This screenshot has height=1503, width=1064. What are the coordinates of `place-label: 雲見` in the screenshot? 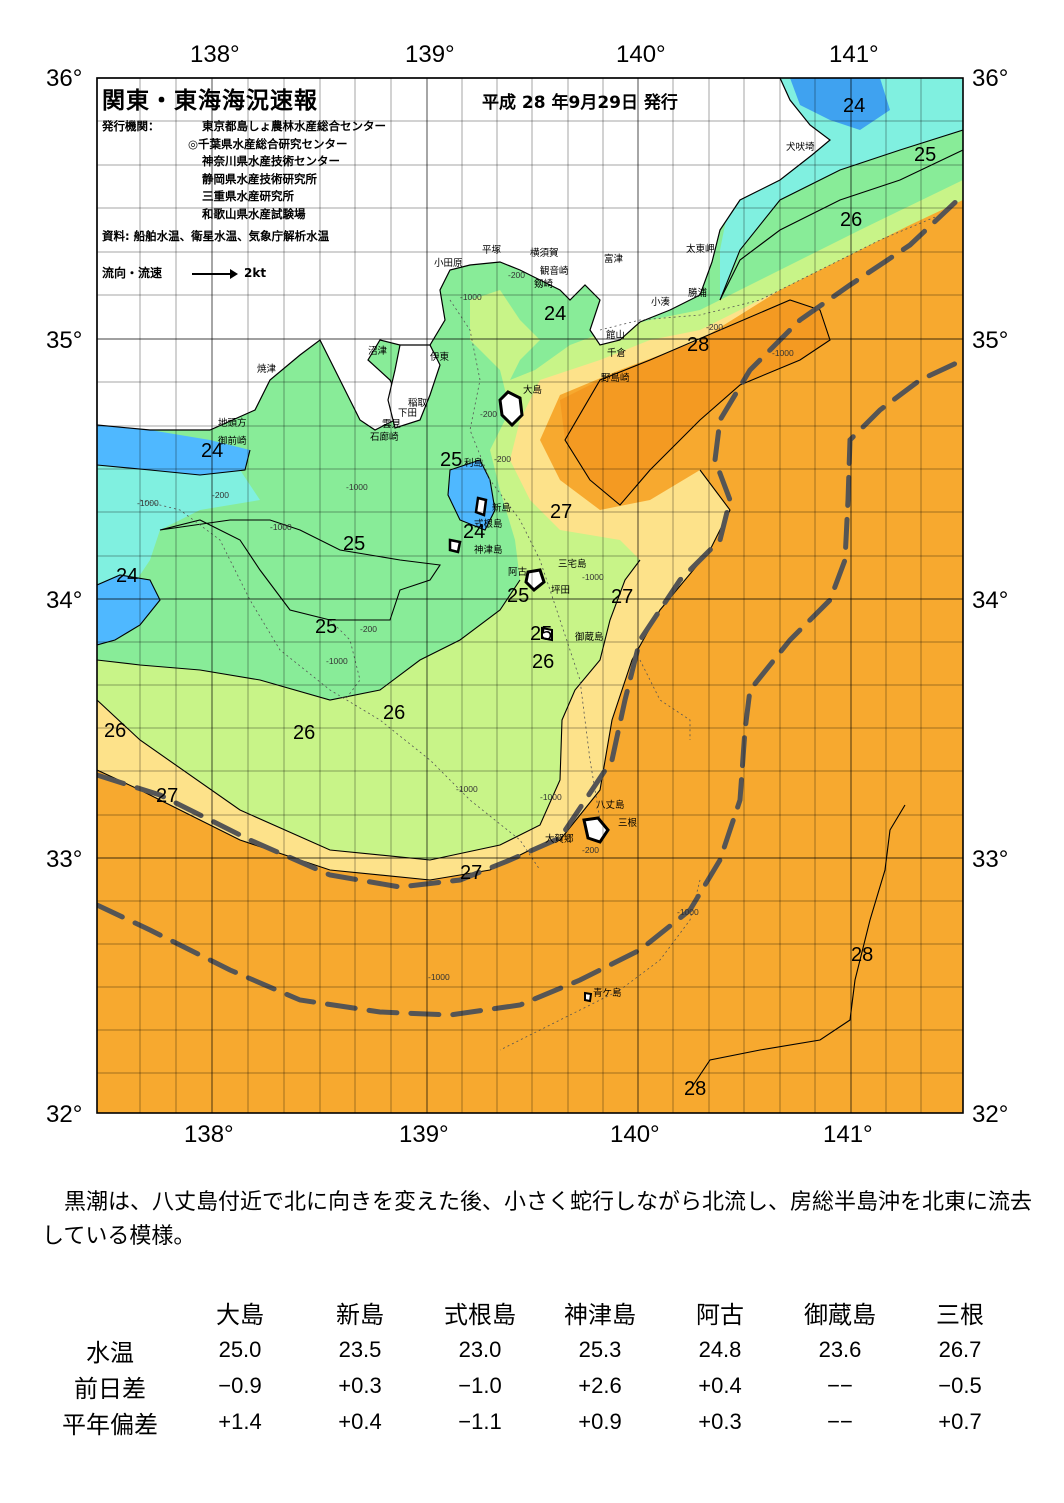 It's located at (392, 424).